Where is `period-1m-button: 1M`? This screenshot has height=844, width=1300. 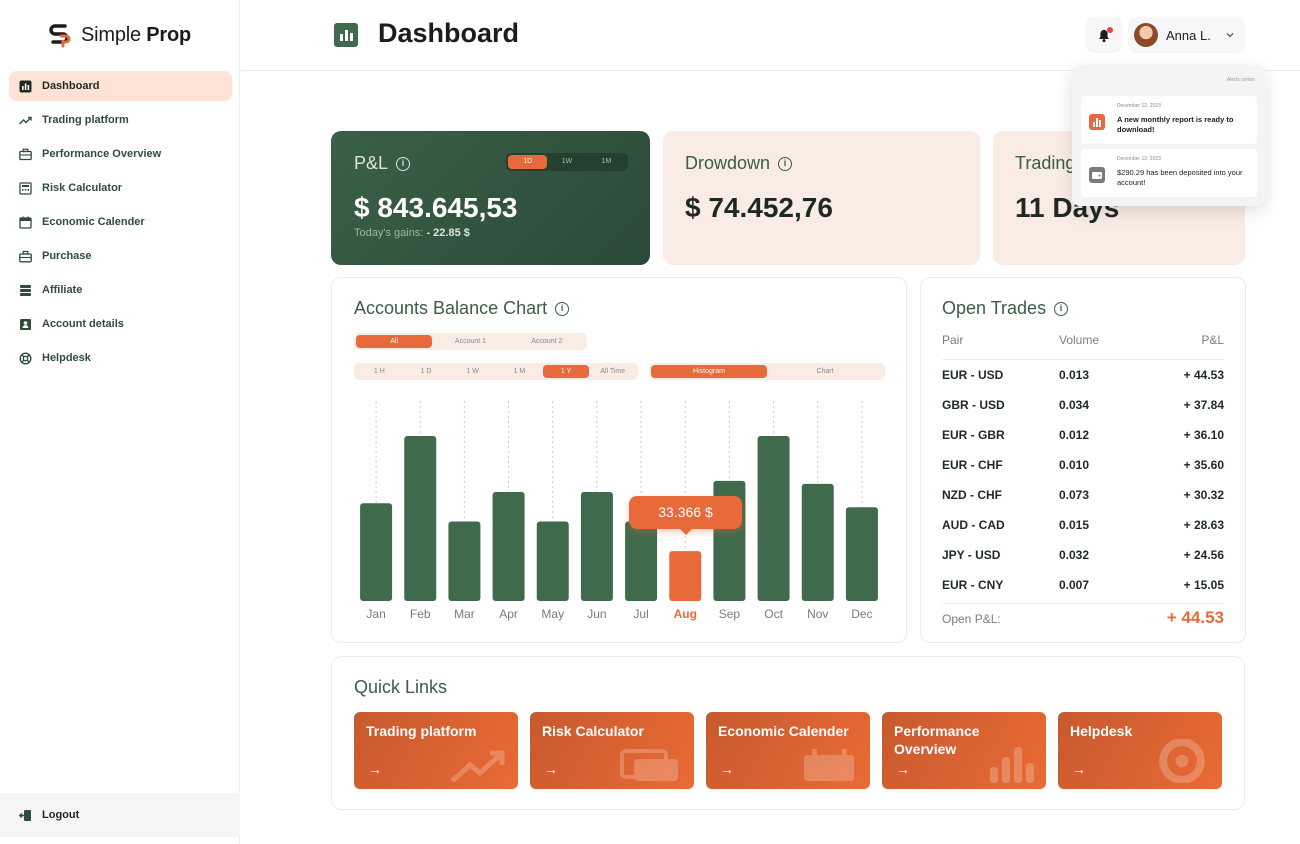
period-1m-button: 1M is located at coordinates (606, 161).